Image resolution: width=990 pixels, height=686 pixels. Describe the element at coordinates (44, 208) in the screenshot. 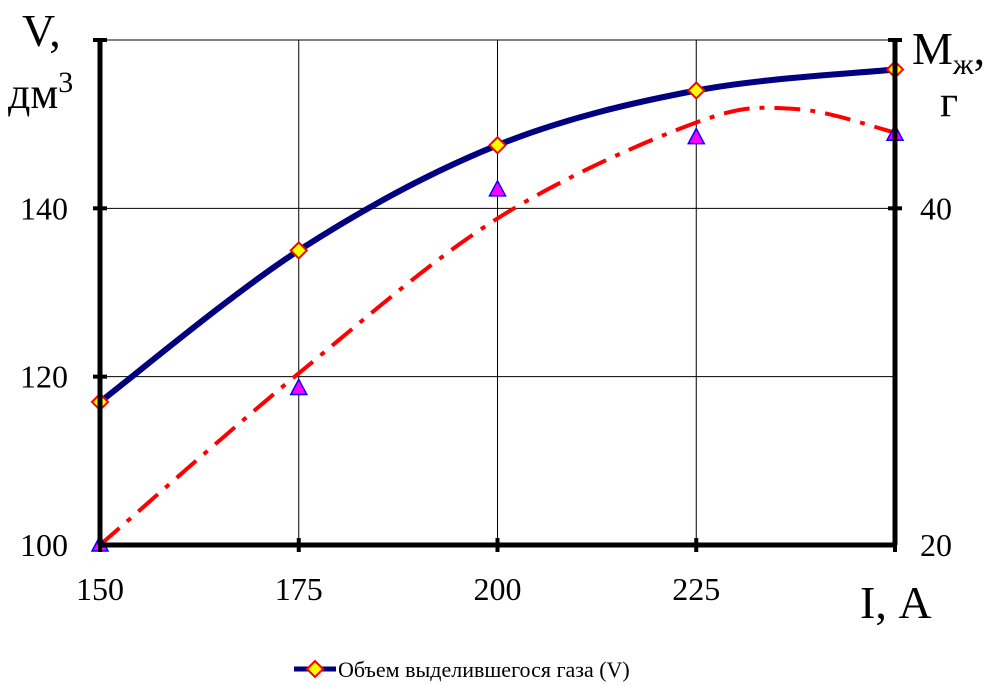

I see `y-tick-label: 140` at that location.